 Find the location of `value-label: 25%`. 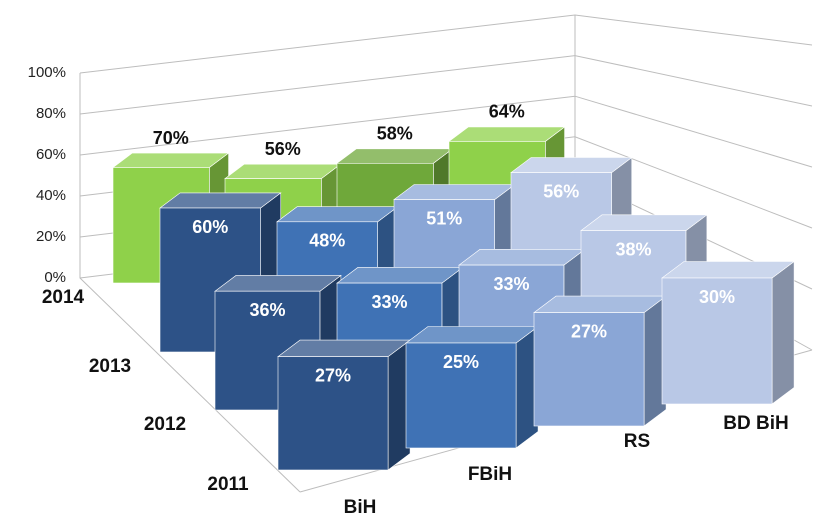

value-label: 25% is located at coordinates (461, 362).